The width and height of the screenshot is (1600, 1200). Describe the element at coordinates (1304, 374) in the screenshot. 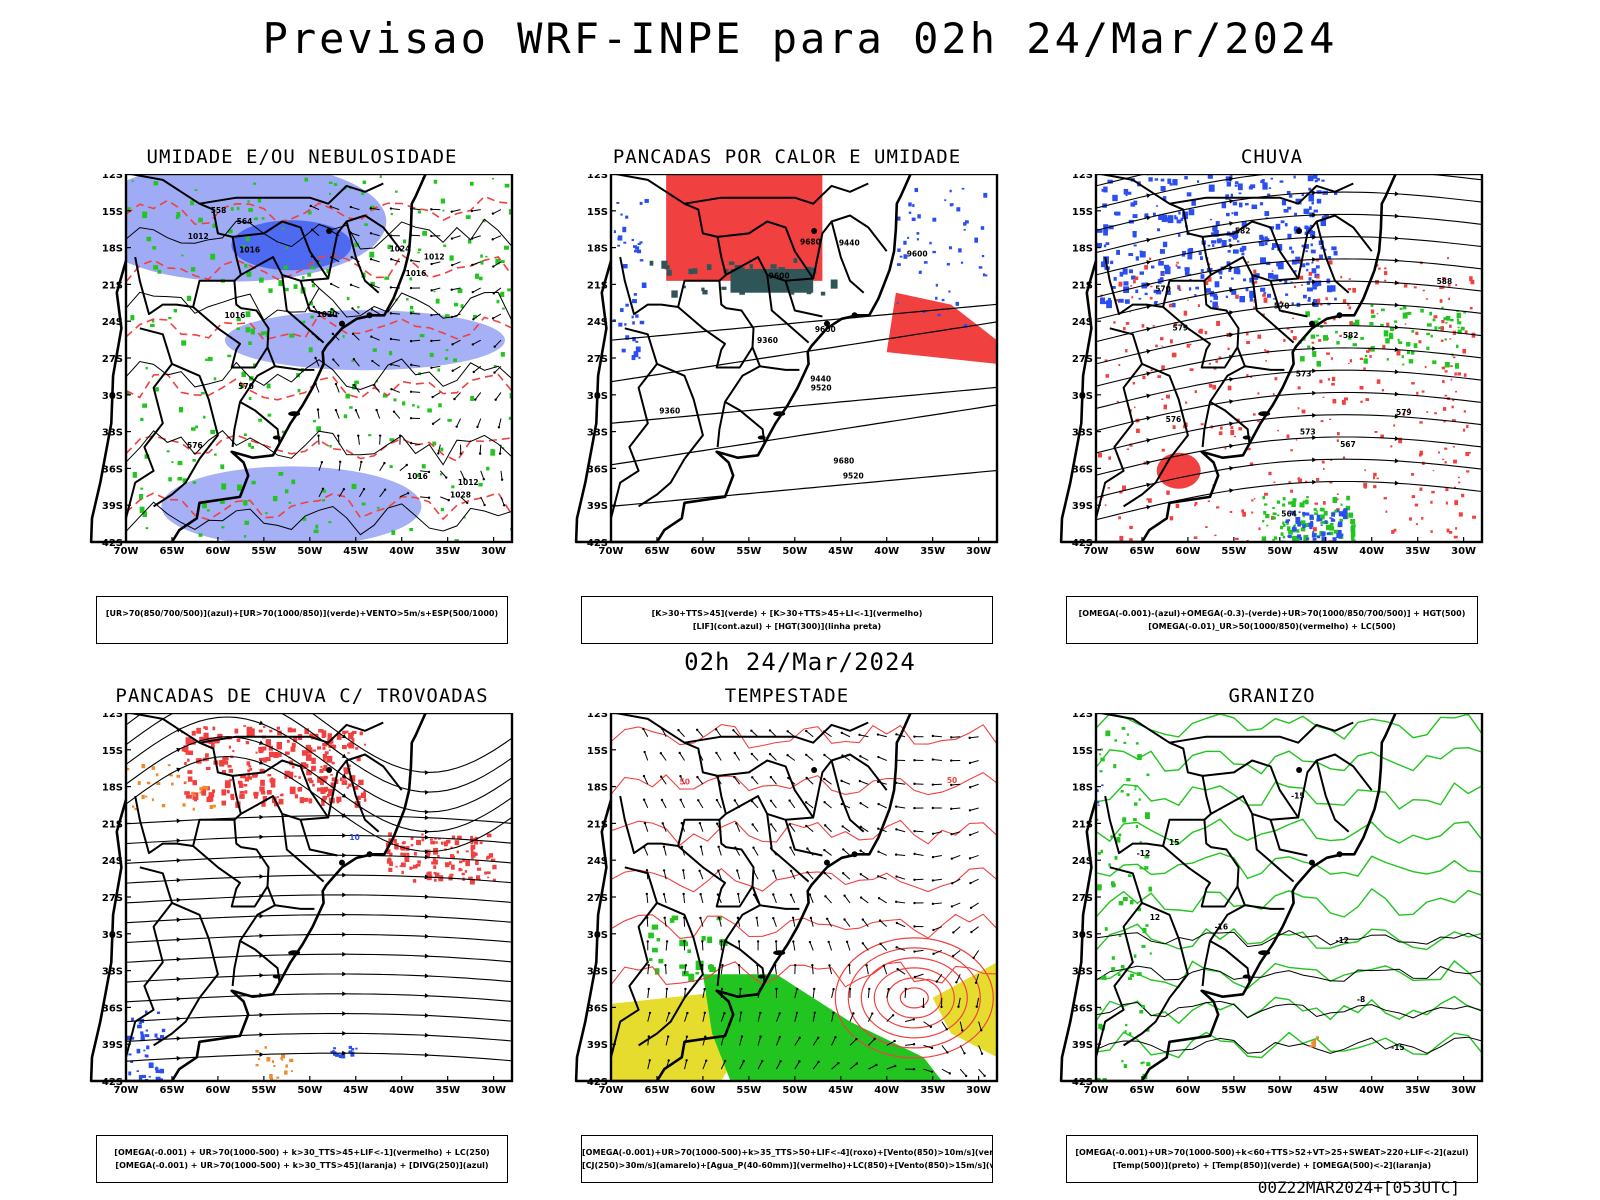

I see `contour-label: 573` at that location.